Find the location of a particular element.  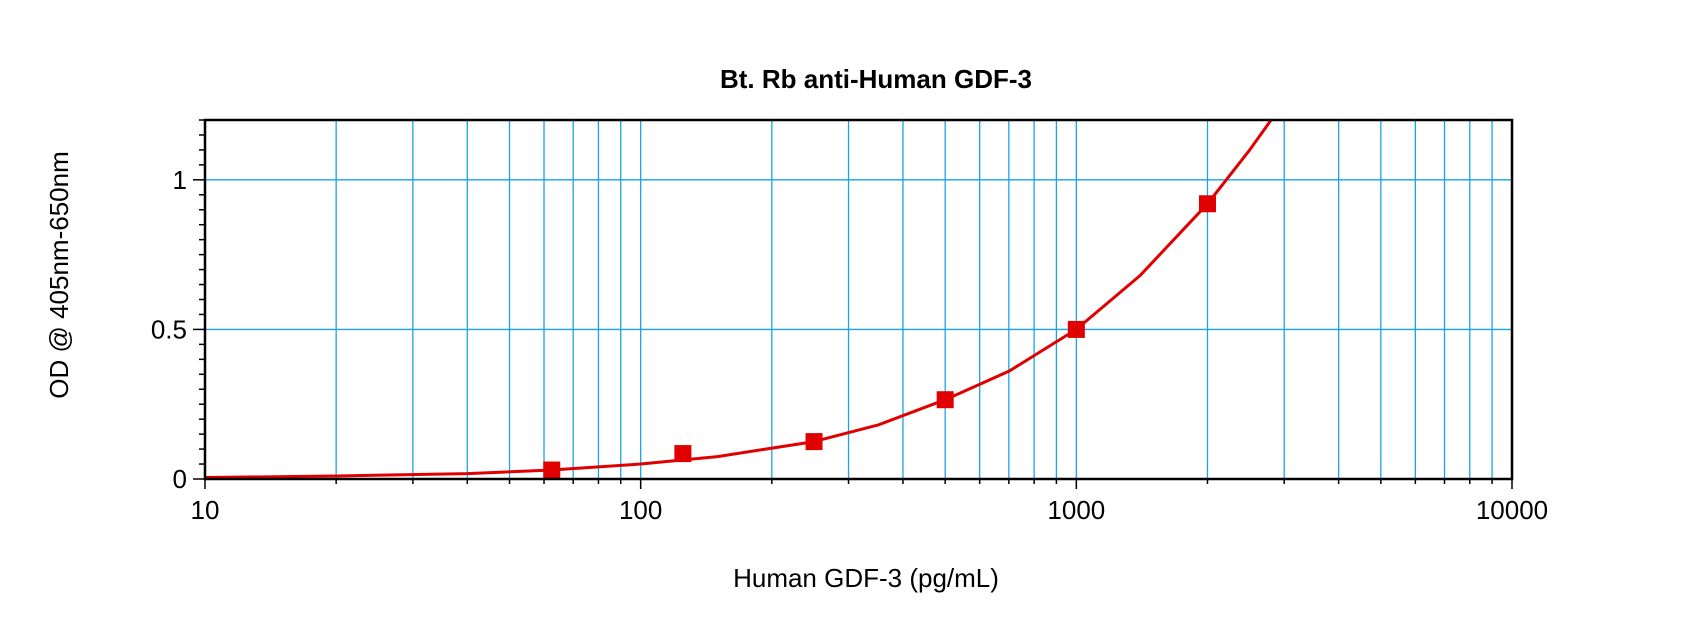

y-tick-label: 1 is located at coordinates (180, 180).